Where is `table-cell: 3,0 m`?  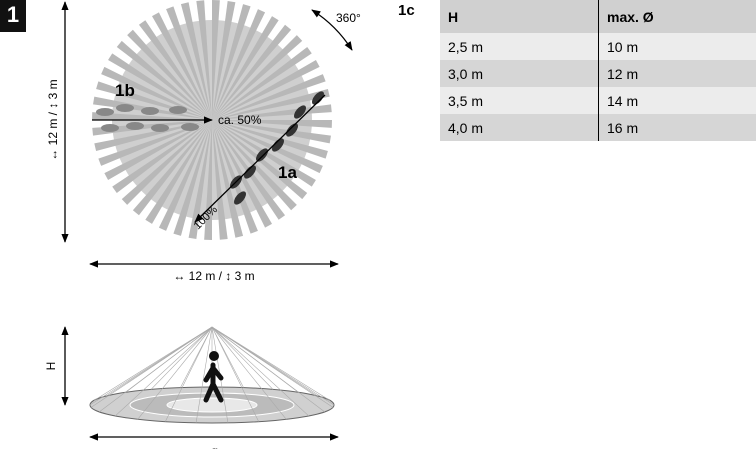 table-cell: 3,0 m is located at coordinates (519, 73).